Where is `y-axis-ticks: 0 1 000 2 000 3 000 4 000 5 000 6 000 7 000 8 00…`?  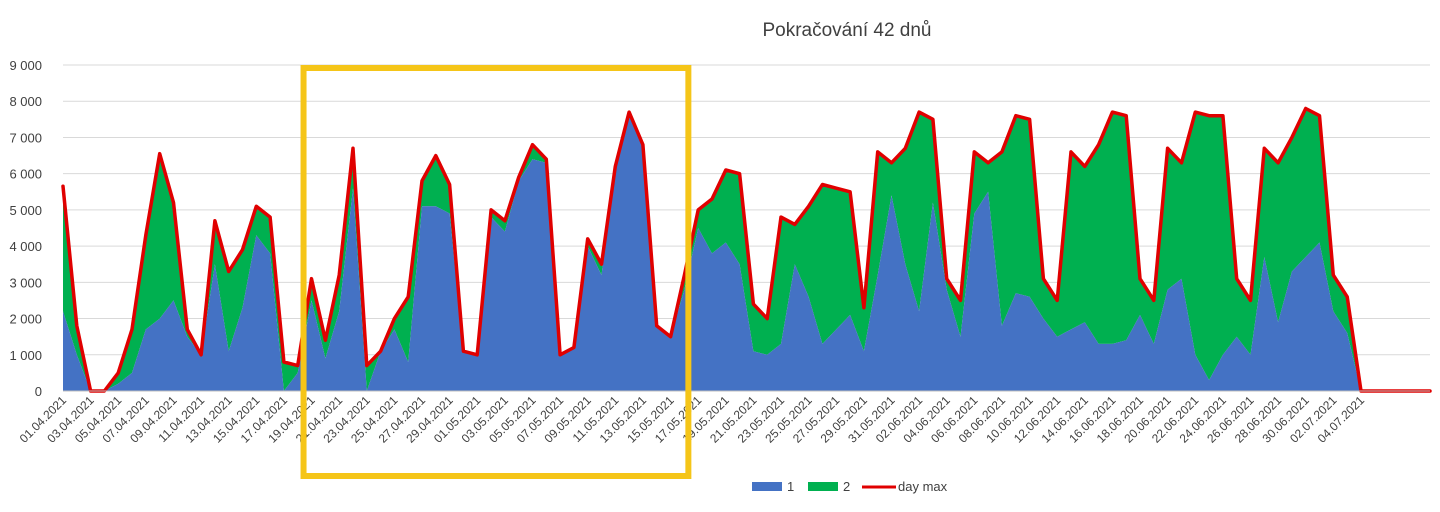 y-axis-ticks: 0 1 000 2 000 3 000 4 000 5 000 6 000 7 000 8 00… is located at coordinates (25, 228).